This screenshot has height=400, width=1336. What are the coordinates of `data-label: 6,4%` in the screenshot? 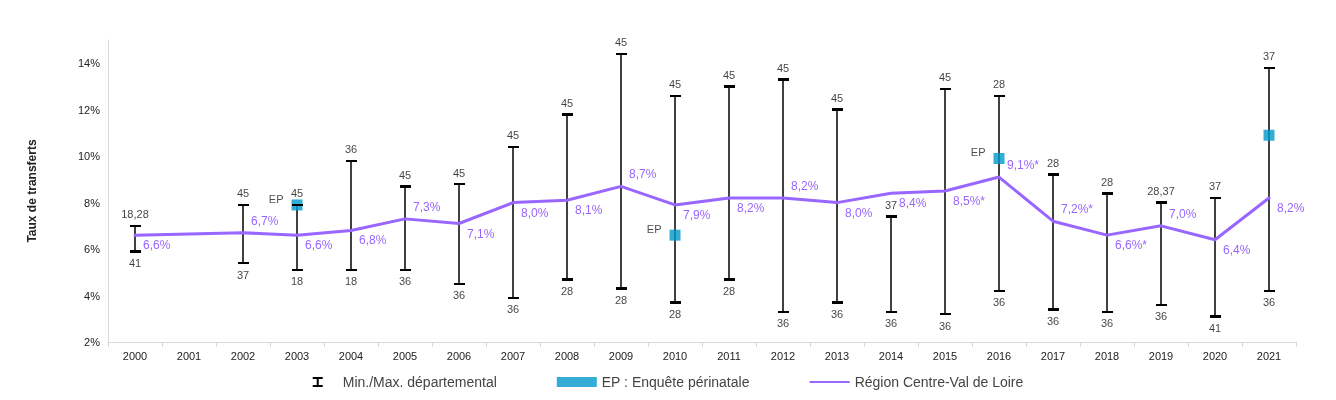 It's located at (1237, 249).